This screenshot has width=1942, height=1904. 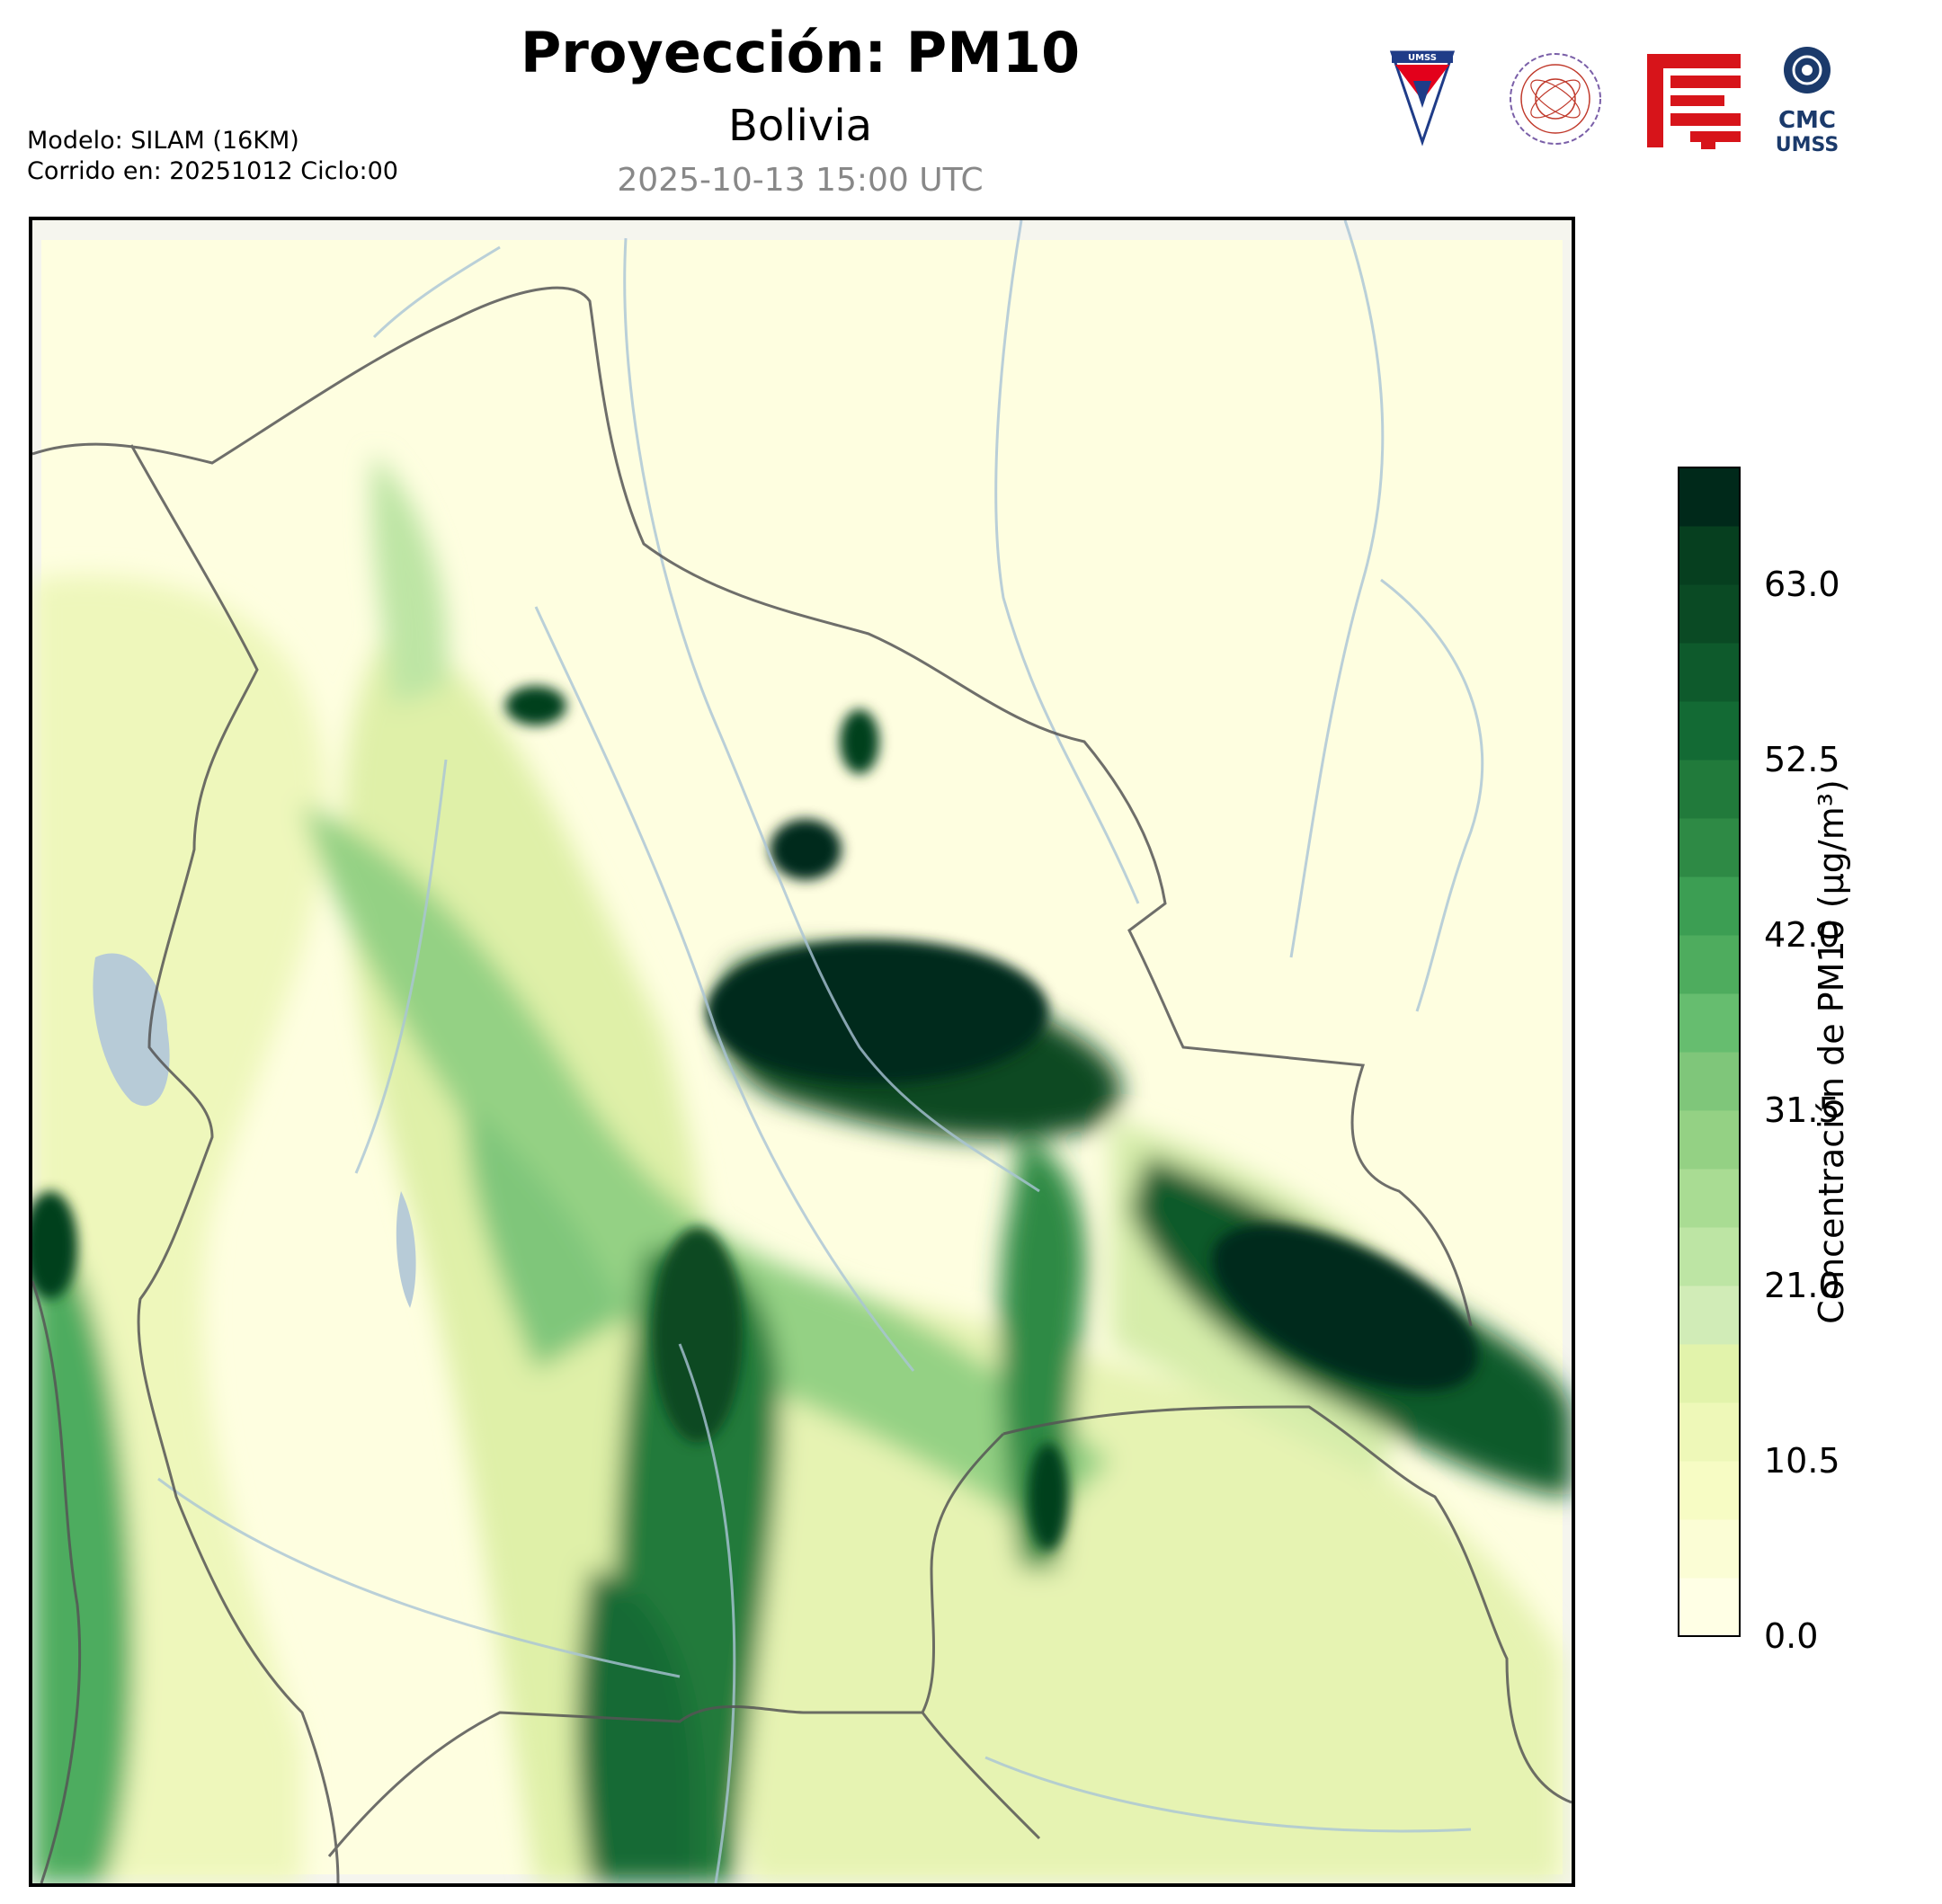 What do you see at coordinates (1422, 98) in the screenshot?
I see `umss-logo: UMSS` at bounding box center [1422, 98].